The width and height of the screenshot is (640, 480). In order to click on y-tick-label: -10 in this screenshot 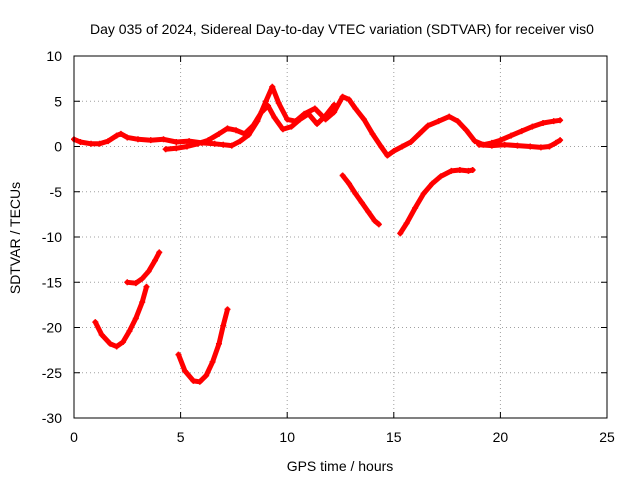, I will do `click(52, 237)`.